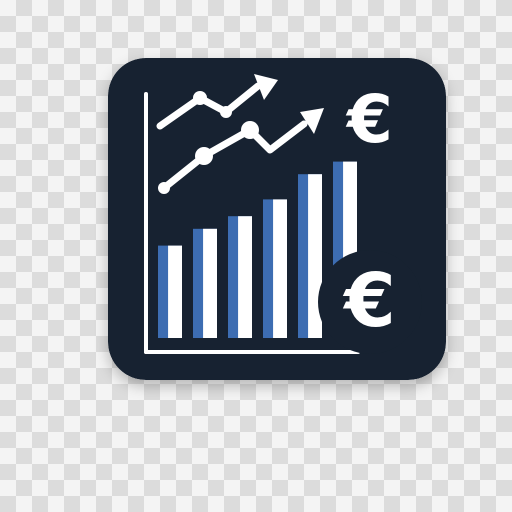 Image resolution: width=512 pixels, height=512 pixels. I want to click on trend-line-upper, so click(209, 106).